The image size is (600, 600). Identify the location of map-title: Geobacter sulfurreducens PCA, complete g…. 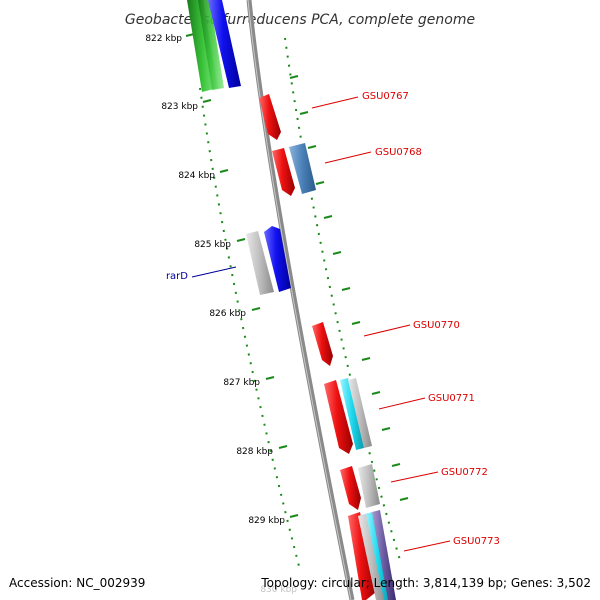
(300, 20).